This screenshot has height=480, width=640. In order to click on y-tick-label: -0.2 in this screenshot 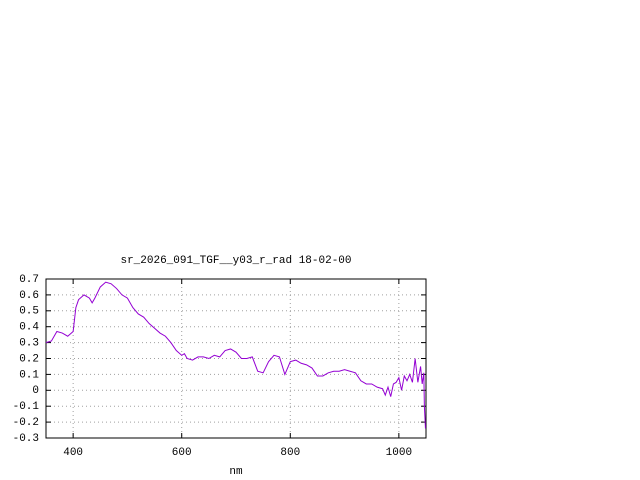, I will do `click(26, 423)`.